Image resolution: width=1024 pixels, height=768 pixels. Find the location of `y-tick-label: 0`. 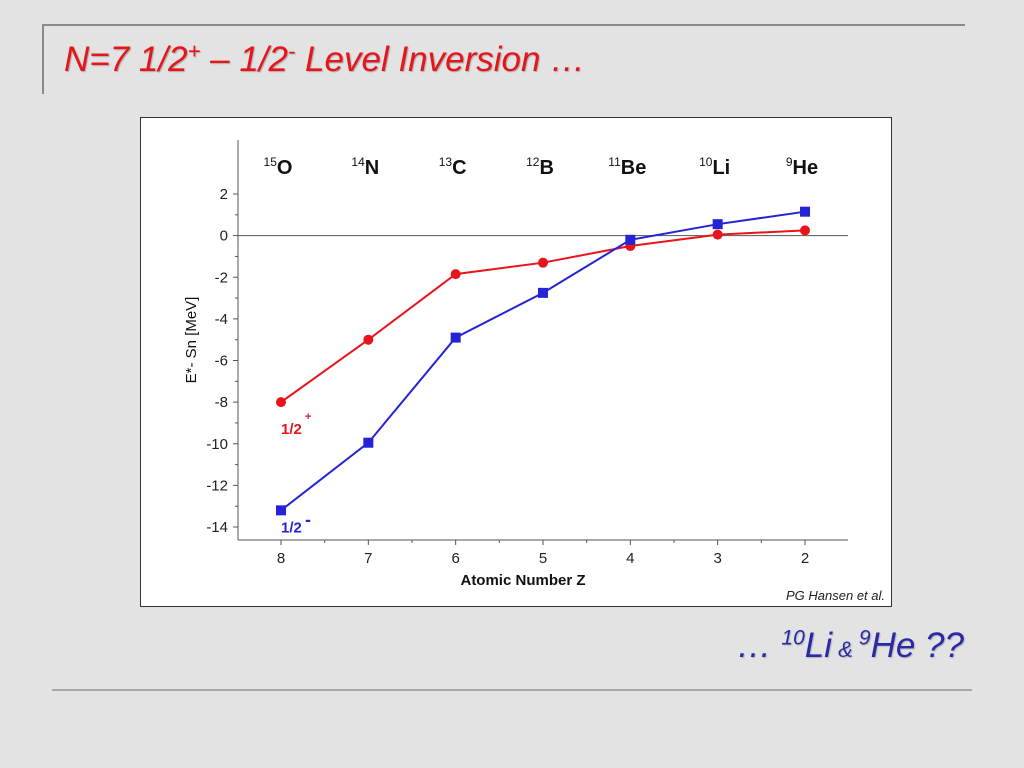

y-tick-label: 0 is located at coordinates (224, 236).